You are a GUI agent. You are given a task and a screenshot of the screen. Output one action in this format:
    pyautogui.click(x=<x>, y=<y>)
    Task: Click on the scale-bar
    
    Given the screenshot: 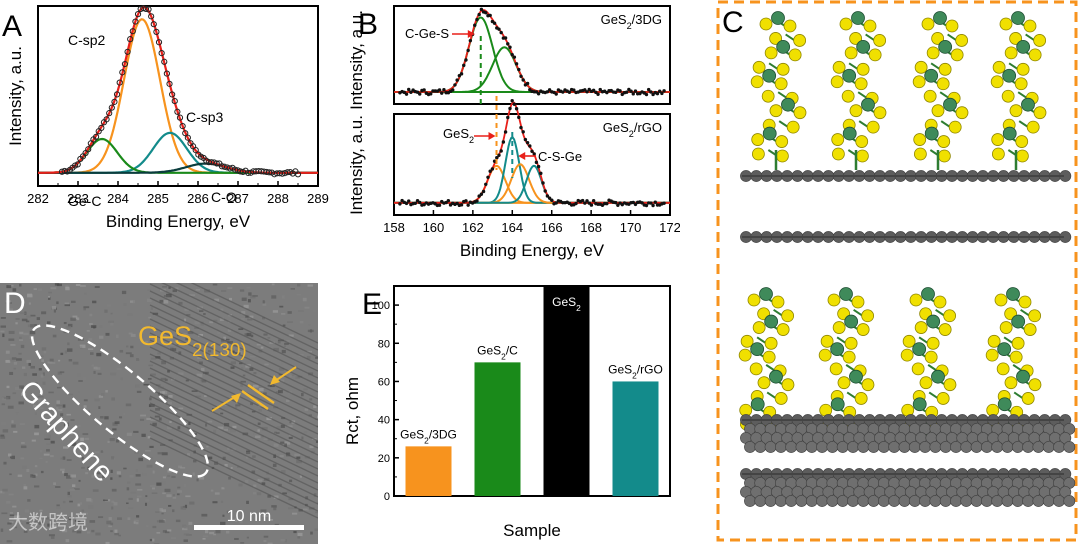 What is the action you would take?
    pyautogui.click(x=249, y=527)
    